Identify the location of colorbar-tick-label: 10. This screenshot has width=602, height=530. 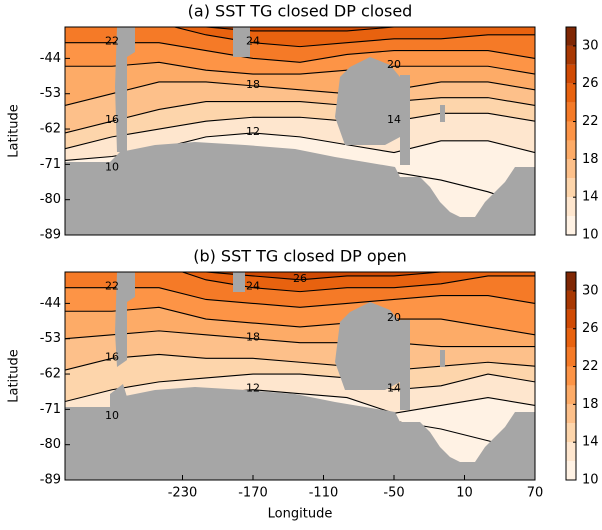
(590, 235).